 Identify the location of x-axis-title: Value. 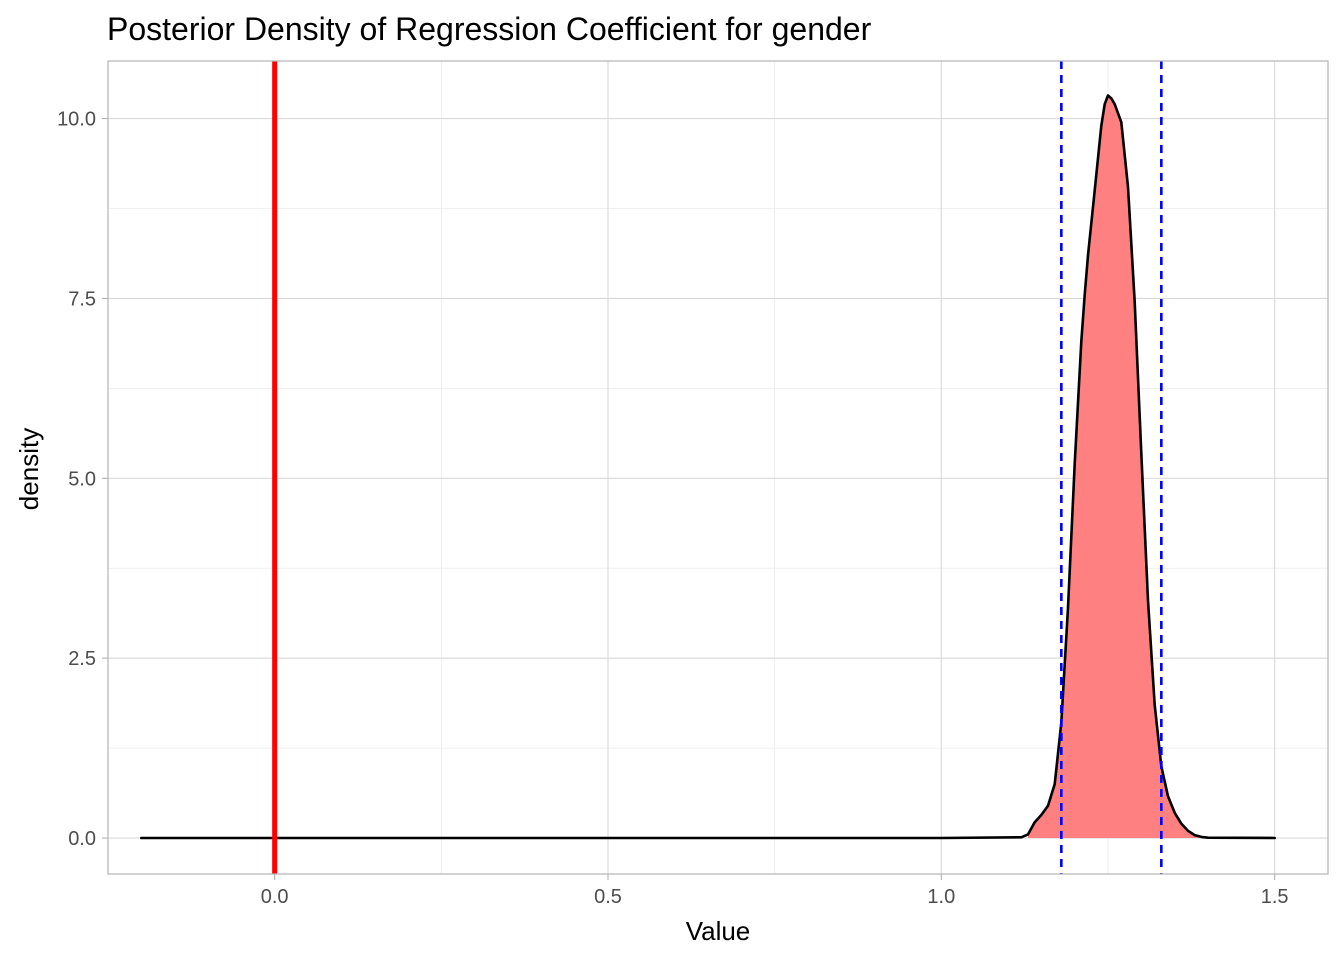
(718, 931).